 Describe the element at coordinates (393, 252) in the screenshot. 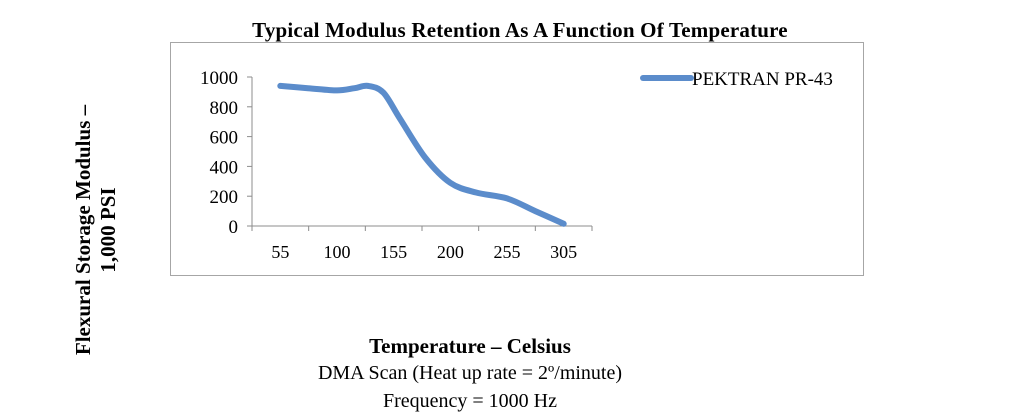

I see `x-tick-label: 155` at that location.